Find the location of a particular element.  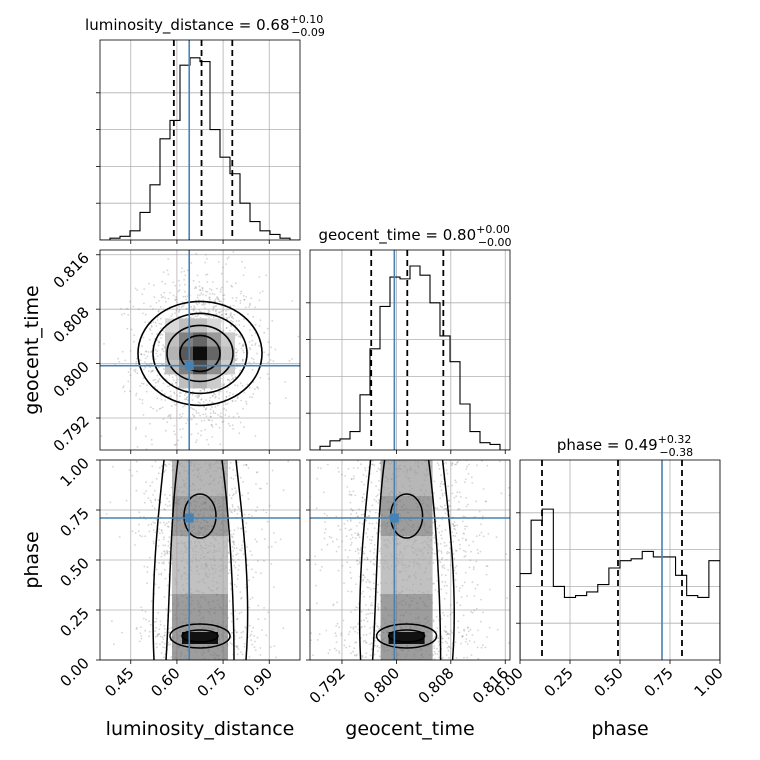

panel-2d-geocent_time-phase is located at coordinates (387, 560).